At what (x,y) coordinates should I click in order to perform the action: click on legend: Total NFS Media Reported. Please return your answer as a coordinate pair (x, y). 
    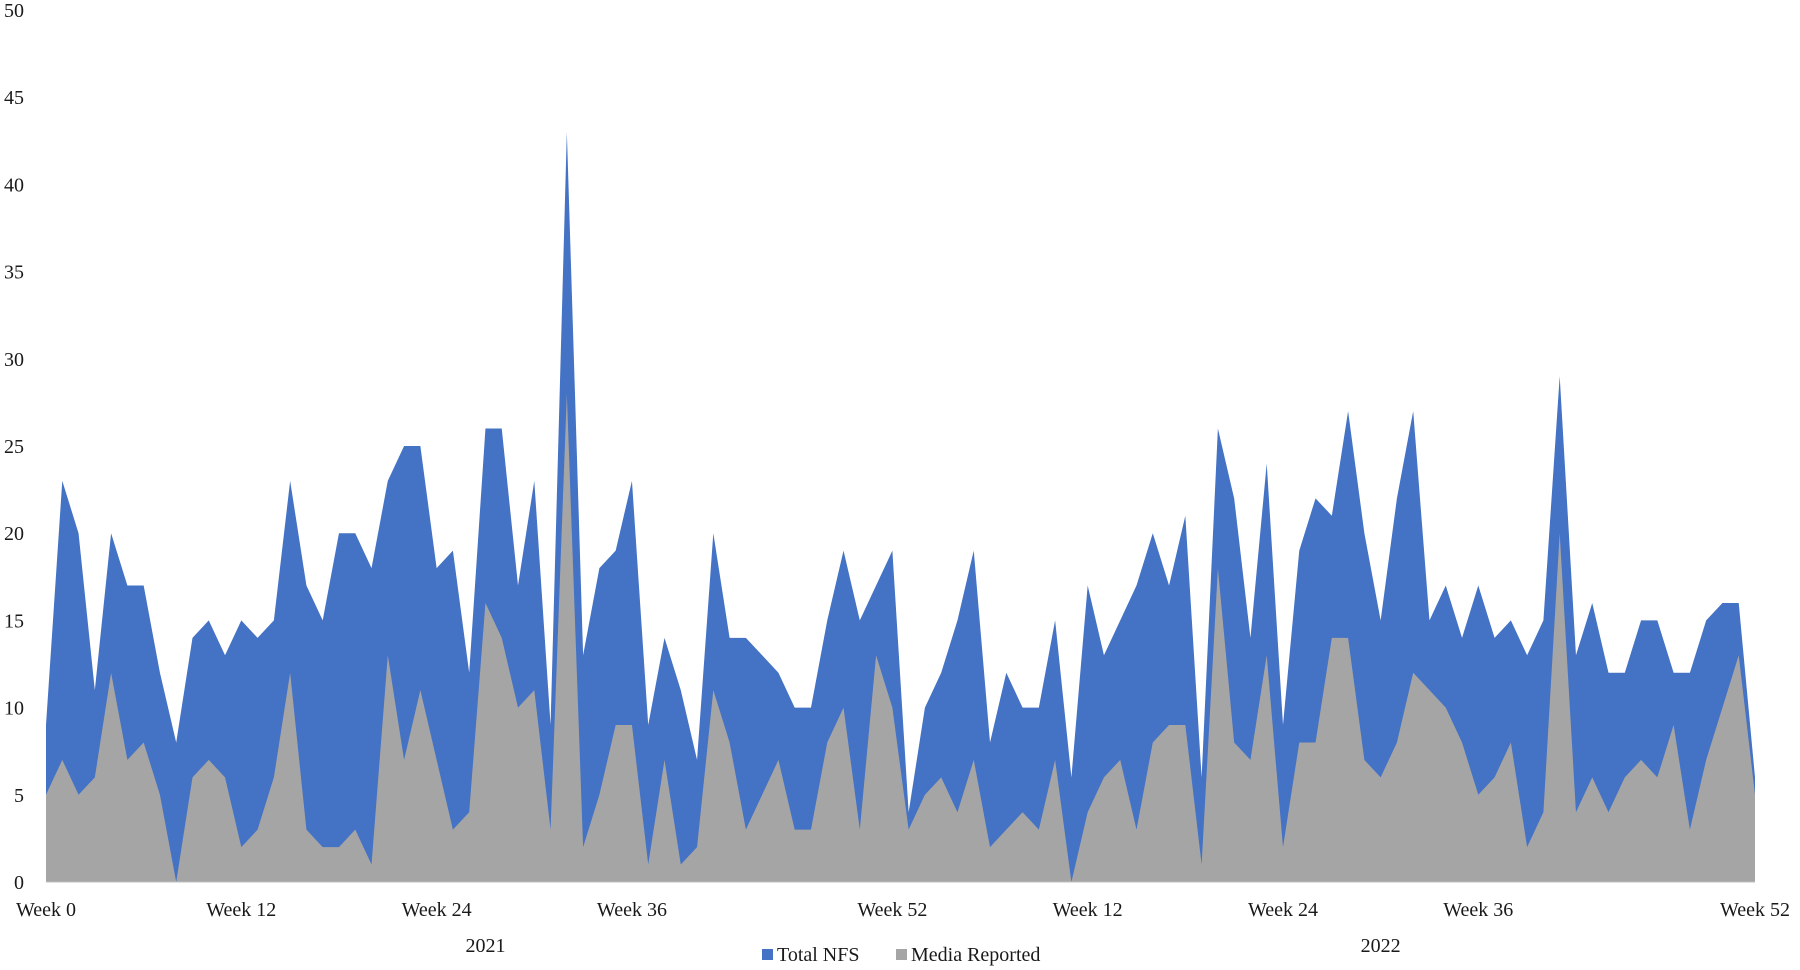
    Looking at the image, I should click on (901, 955).